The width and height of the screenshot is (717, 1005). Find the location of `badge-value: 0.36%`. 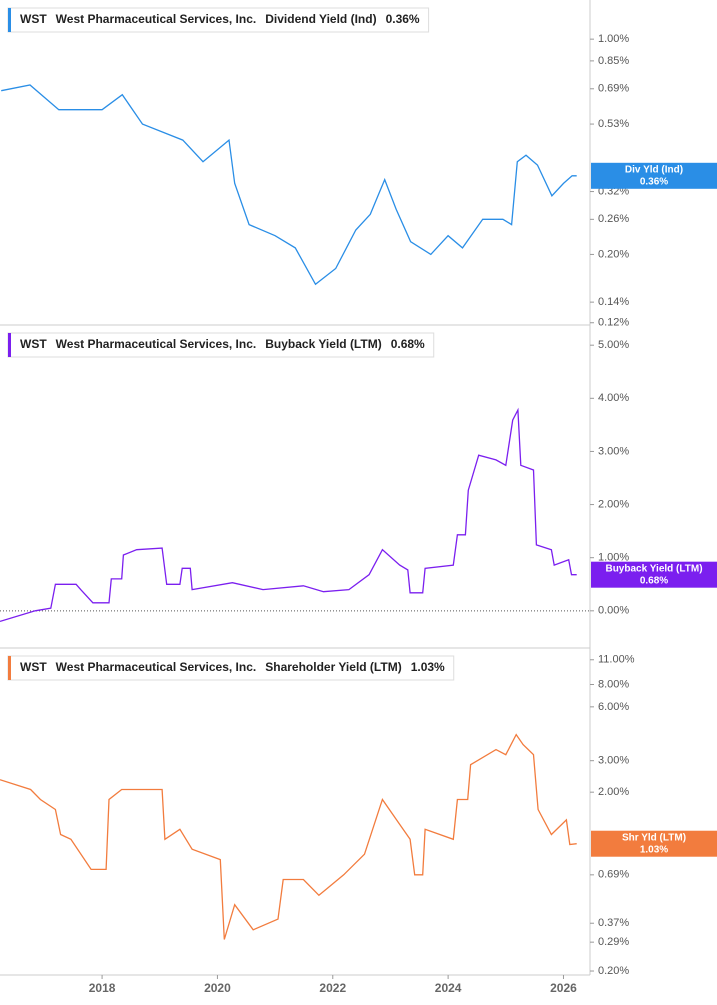

badge-value: 0.36% is located at coordinates (654, 181).